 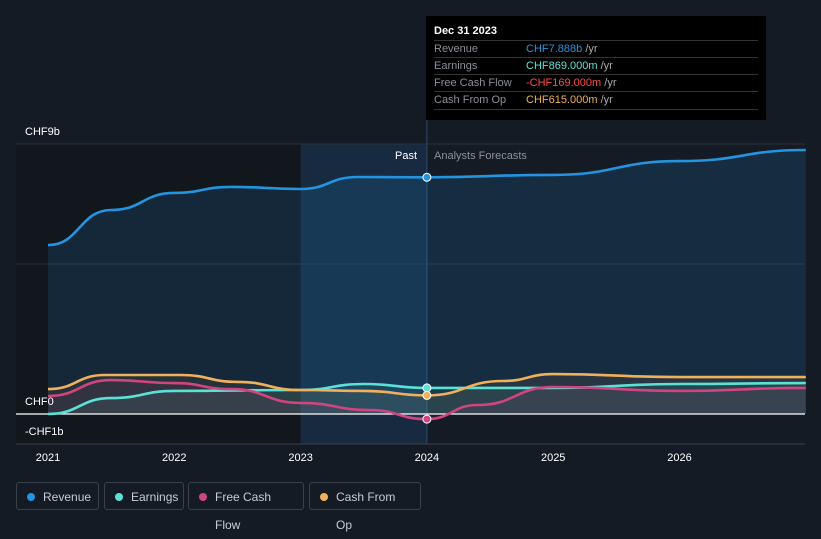 What do you see at coordinates (470, 100) in the screenshot?
I see `tooltip-label: Cash From Op` at bounding box center [470, 100].